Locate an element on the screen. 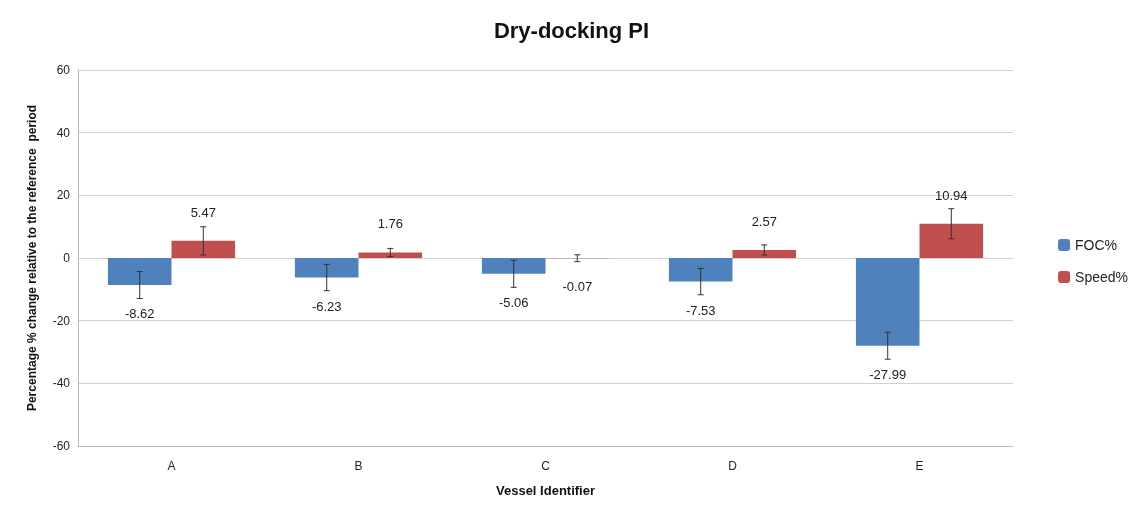  y-axis-title: Percentage % change relative to the reference period is located at coordinates (32, 258).